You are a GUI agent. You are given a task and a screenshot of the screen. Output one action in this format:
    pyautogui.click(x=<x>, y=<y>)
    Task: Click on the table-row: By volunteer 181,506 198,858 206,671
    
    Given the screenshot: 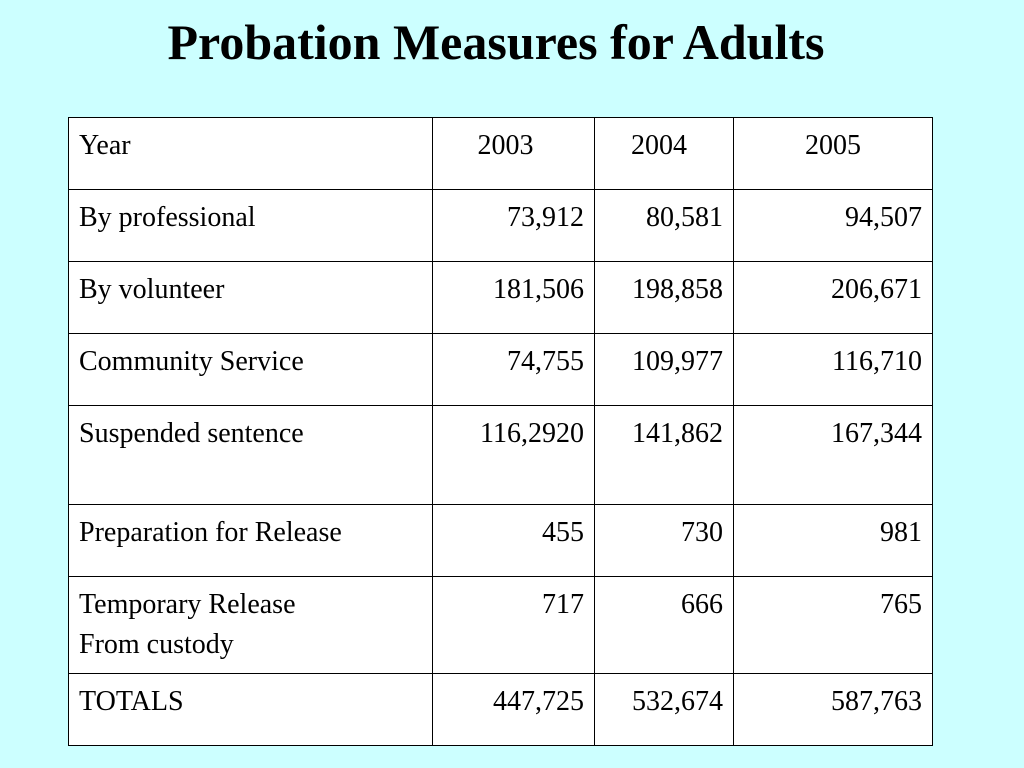 What is the action you would take?
    pyautogui.click(x=500, y=297)
    